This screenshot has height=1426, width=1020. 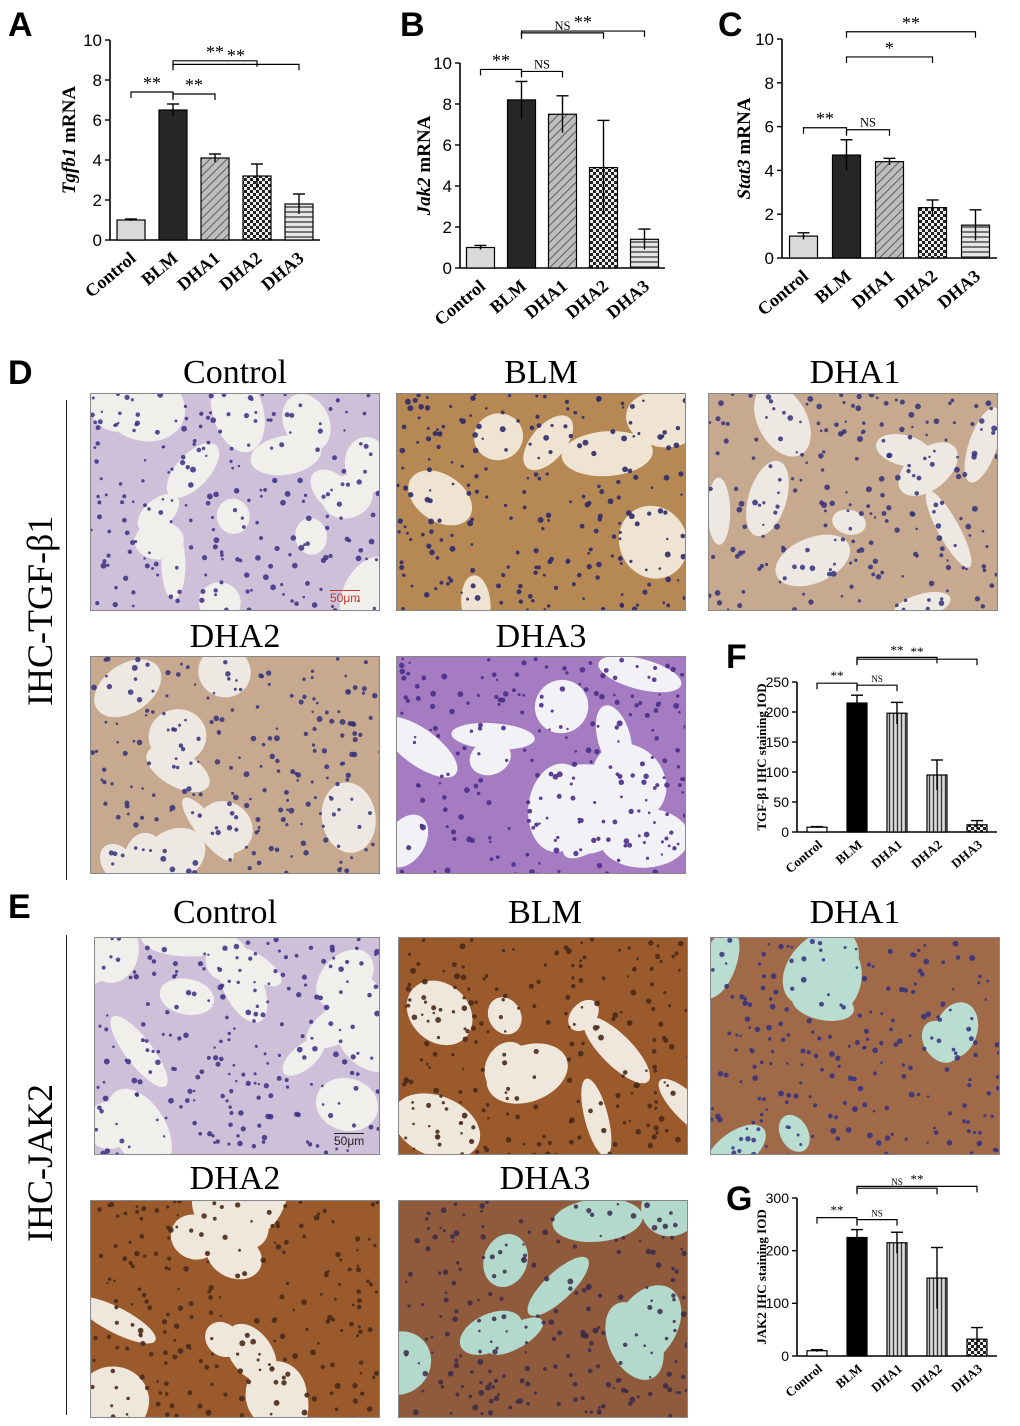 What do you see at coordinates (761, 756) in the screenshot?
I see `y-axis-label: TGF-β1 IHC staining IOD` at bounding box center [761, 756].